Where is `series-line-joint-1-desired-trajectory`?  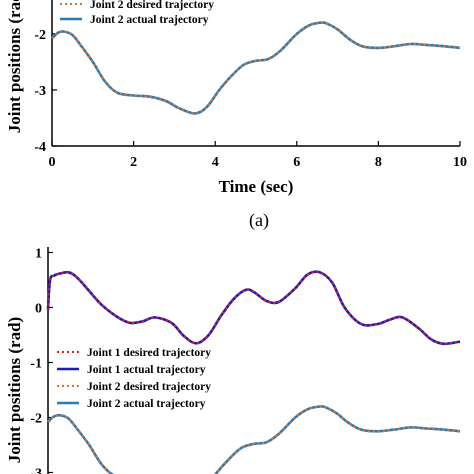
series-line-joint-1-desired-trajectory is located at coordinates (254, 307).